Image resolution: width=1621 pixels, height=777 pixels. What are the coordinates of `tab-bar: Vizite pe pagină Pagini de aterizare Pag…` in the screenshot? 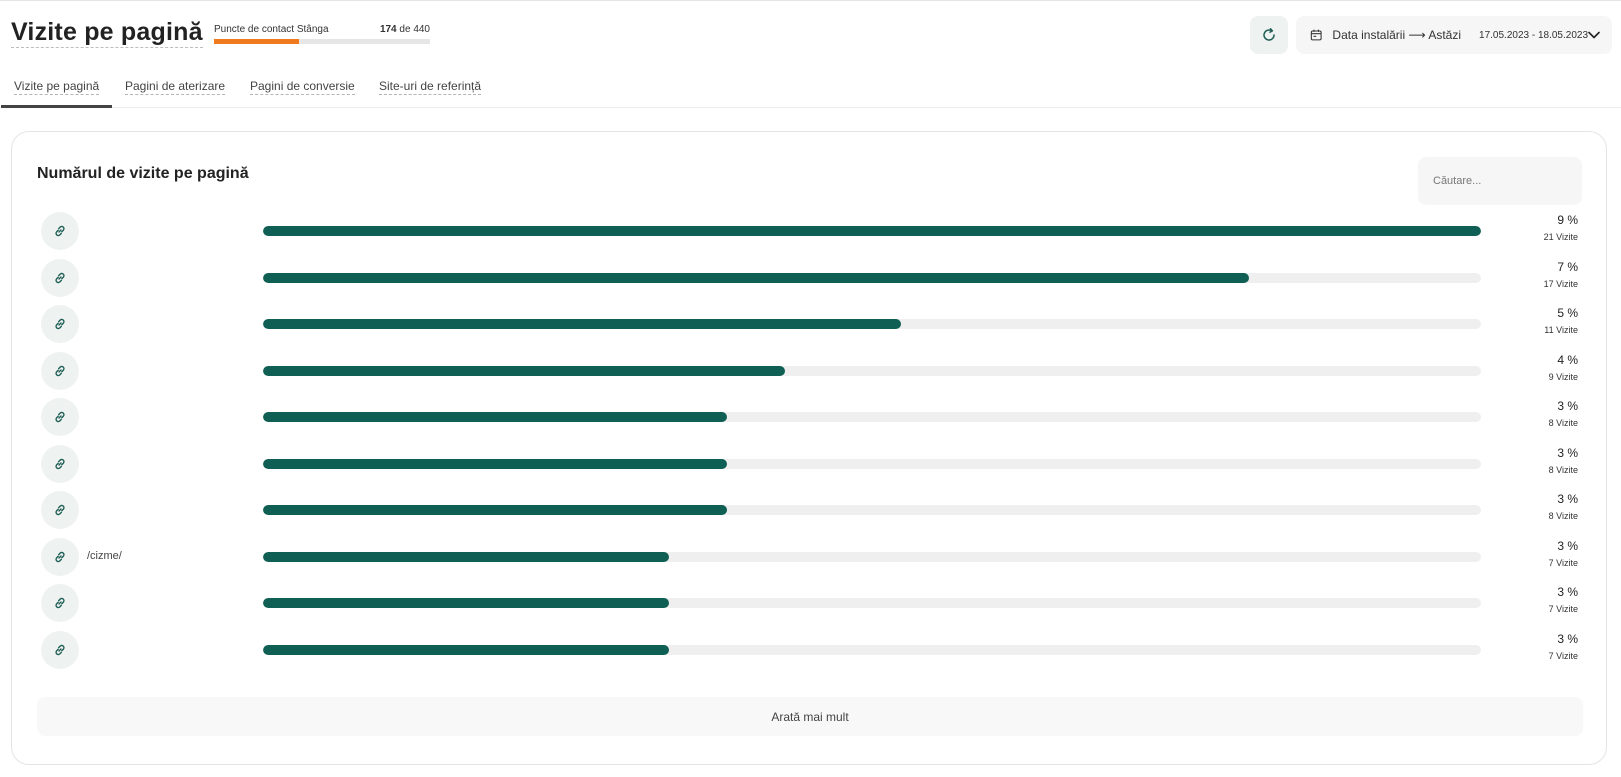 It's located at (810, 89).